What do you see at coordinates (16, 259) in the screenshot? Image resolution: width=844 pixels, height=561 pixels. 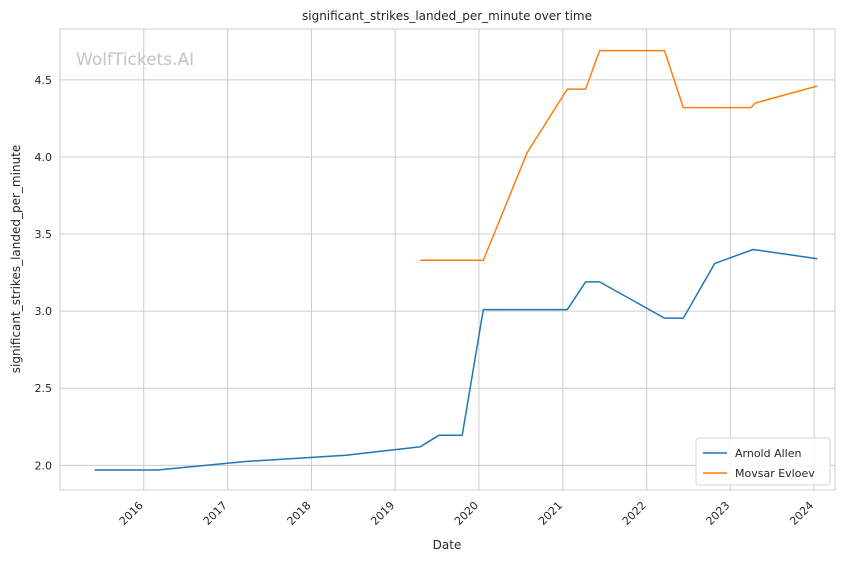 I see `y-axis-title: significant_strikes_landed_per_minute` at bounding box center [16, 259].